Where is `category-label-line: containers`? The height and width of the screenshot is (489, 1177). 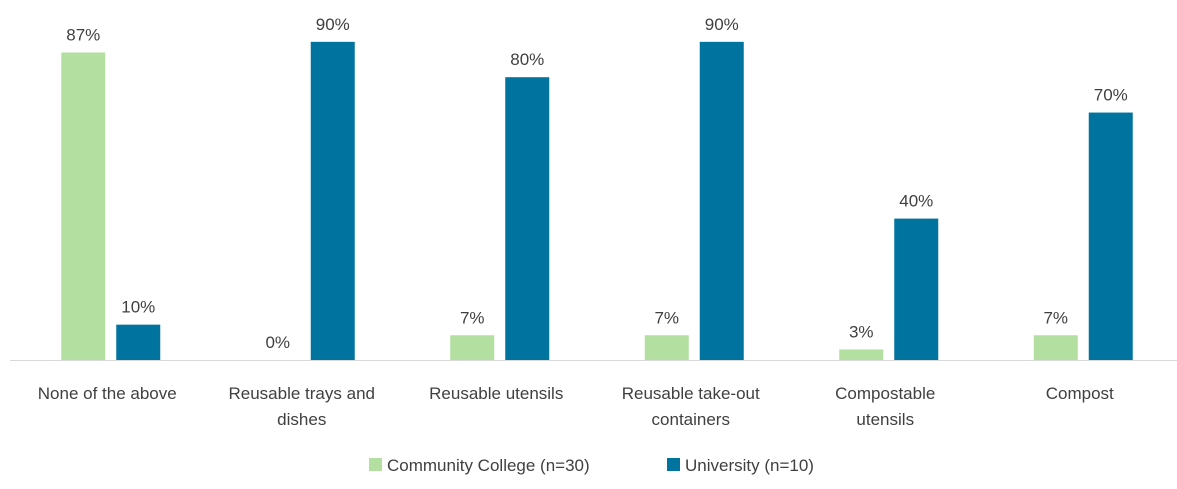
category-label-line: containers is located at coordinates (691, 419).